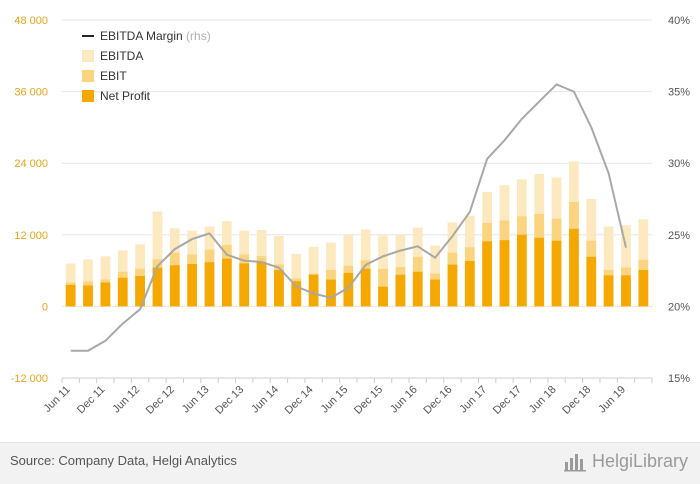 The height and width of the screenshot is (484, 700). Describe the element at coordinates (612, 400) in the screenshot. I see `x-tick-label: Jun 19` at that location.